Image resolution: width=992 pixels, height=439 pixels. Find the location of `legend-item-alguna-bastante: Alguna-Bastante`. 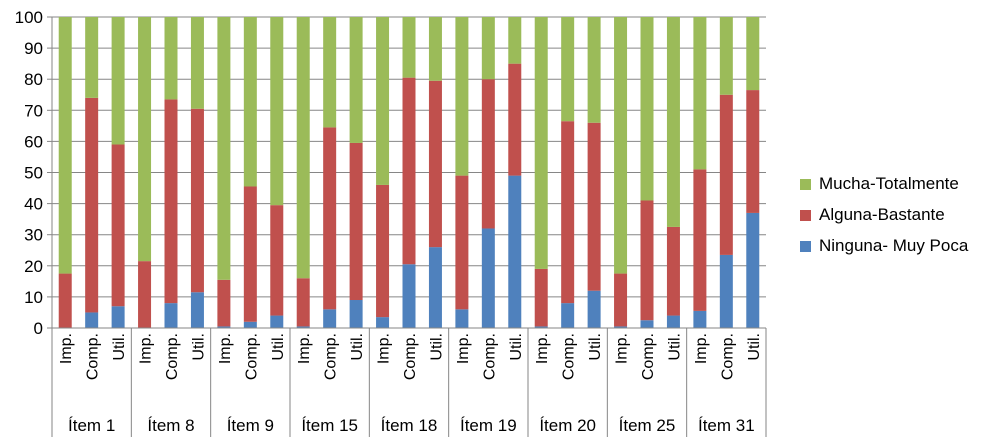

legend-item-alguna-bastante: Alguna-Bastante is located at coordinates (884, 215).